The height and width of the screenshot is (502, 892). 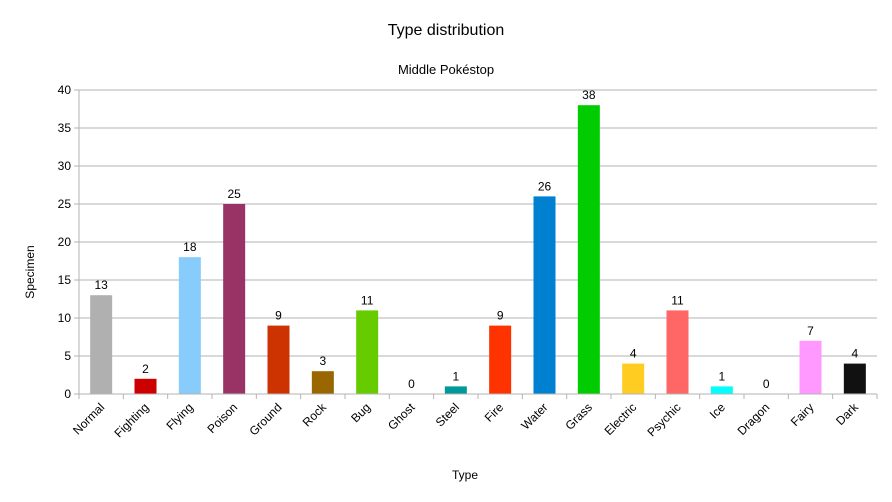 I want to click on x-tick-label-flying: Flying, so click(x=179, y=416).